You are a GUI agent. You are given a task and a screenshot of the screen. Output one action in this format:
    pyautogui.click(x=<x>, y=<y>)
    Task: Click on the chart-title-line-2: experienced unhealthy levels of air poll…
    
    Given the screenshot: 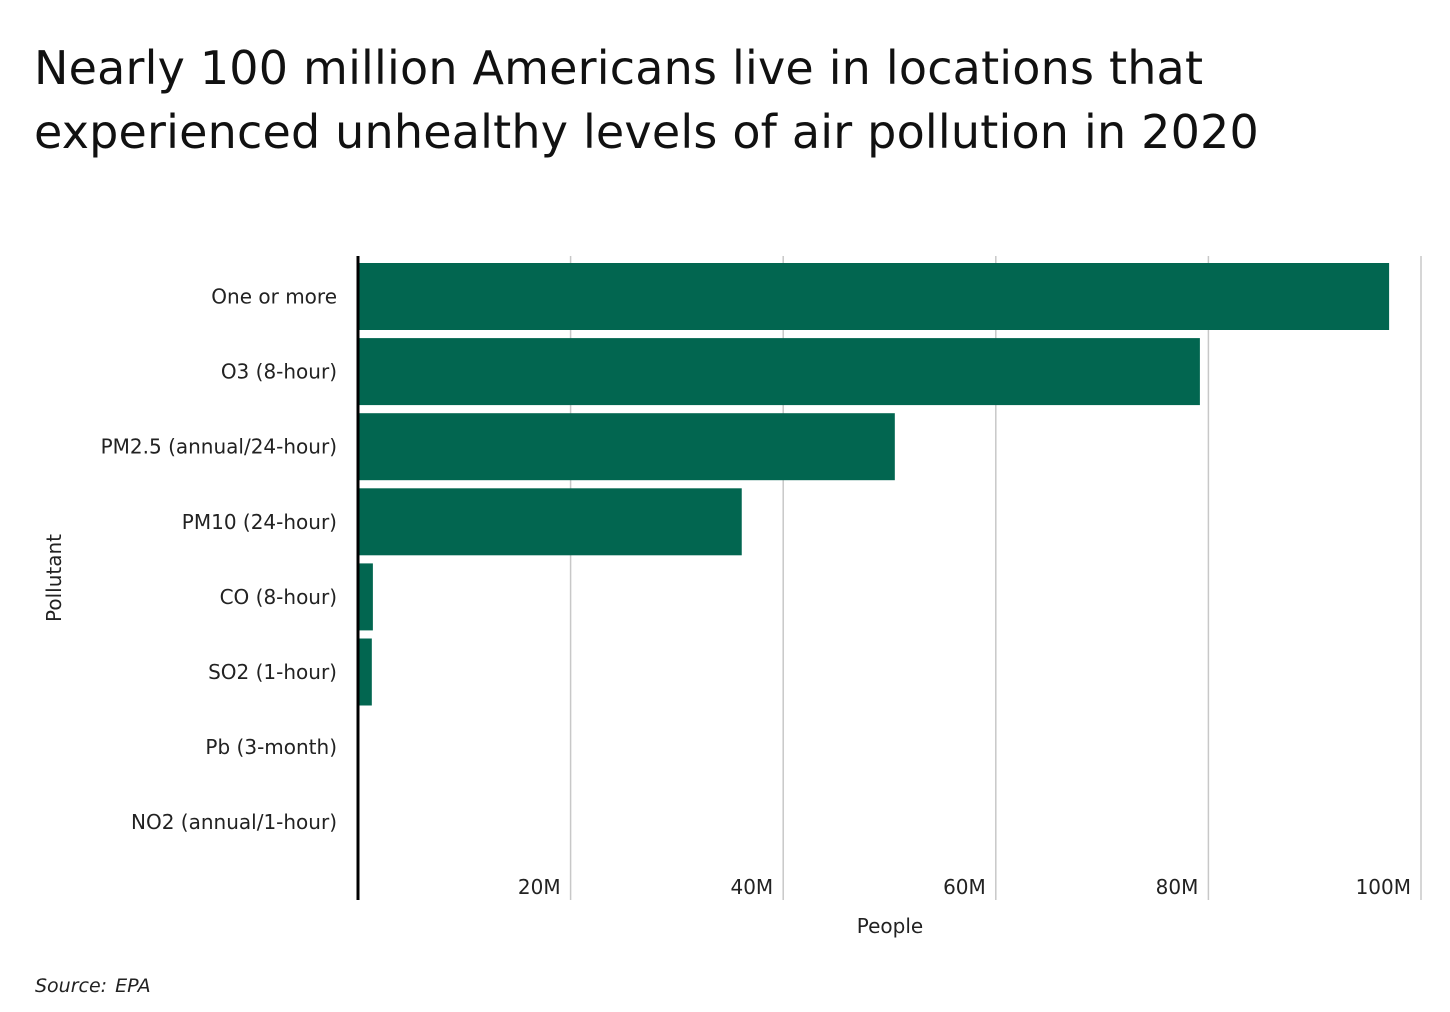 What is the action you would take?
    pyautogui.click(x=646, y=132)
    